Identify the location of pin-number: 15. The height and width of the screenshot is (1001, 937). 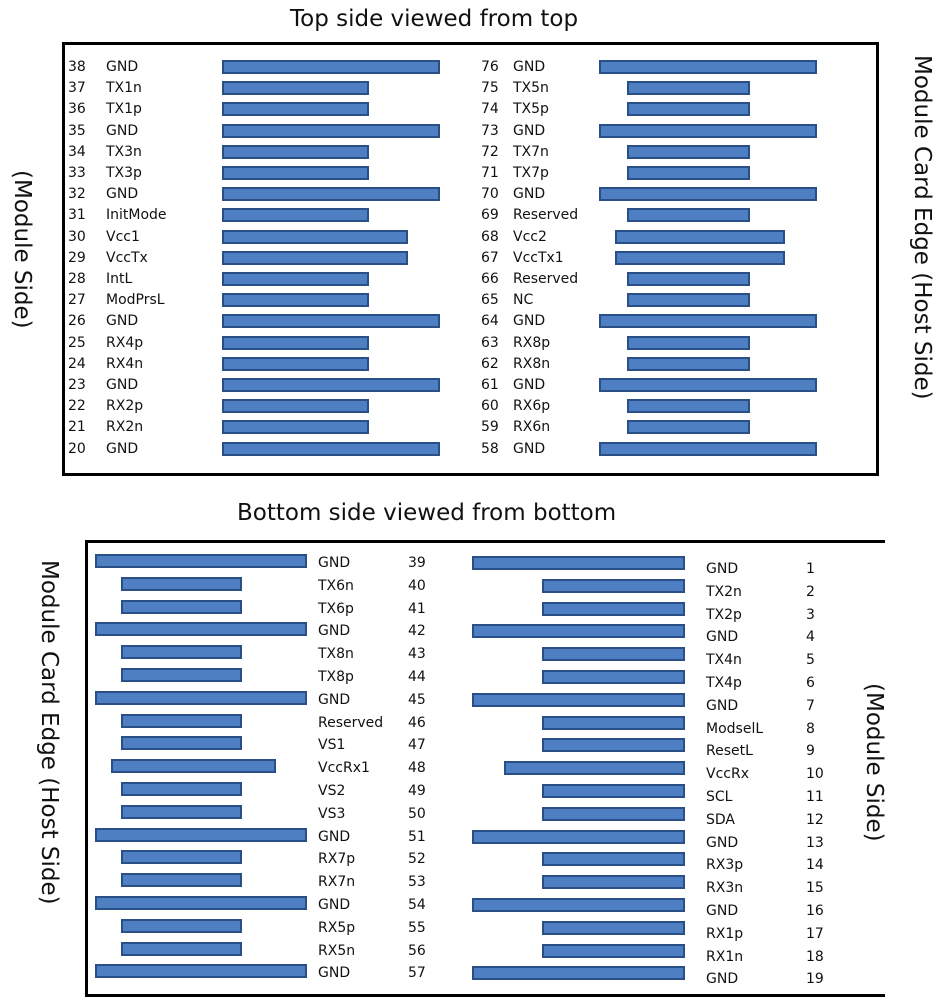
(815, 888).